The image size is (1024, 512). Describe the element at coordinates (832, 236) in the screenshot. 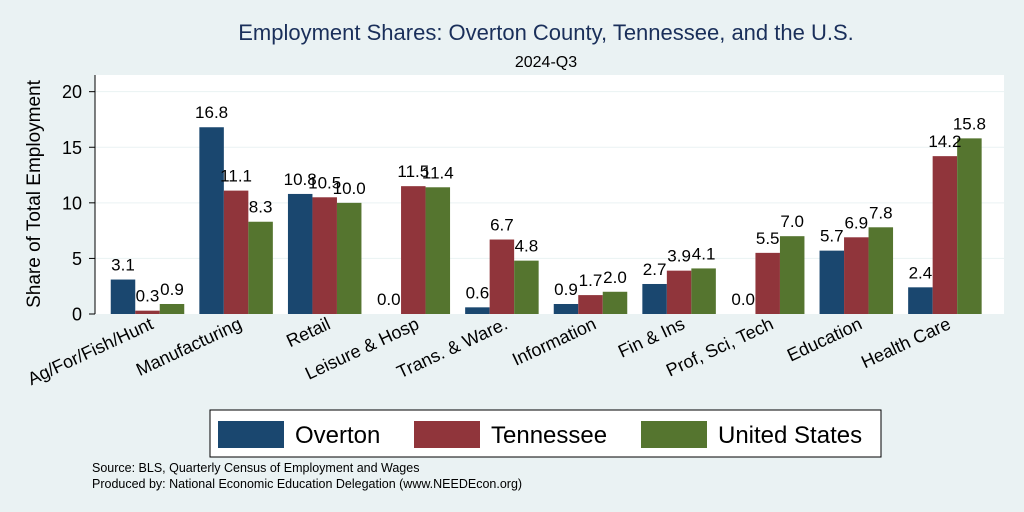

I see `bar-value-label: 5.7` at that location.